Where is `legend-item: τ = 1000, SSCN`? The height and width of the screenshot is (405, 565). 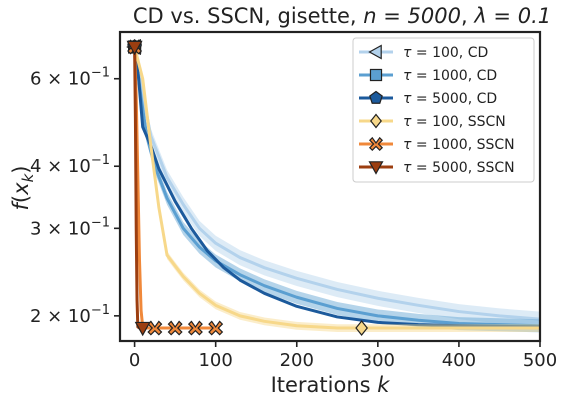
legend-item: τ = 1000, SSCN is located at coordinates (437, 144).